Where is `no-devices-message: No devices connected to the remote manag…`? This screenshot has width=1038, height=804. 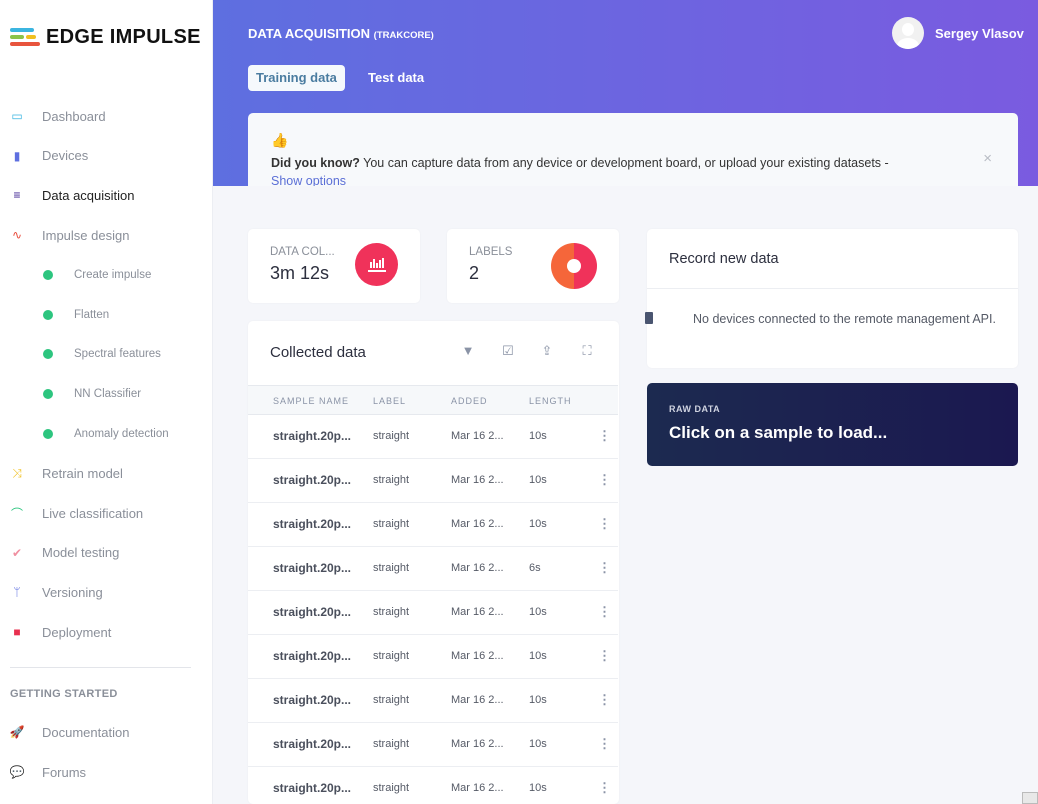 no-devices-message: No devices connected to the remote manag… is located at coordinates (822, 319).